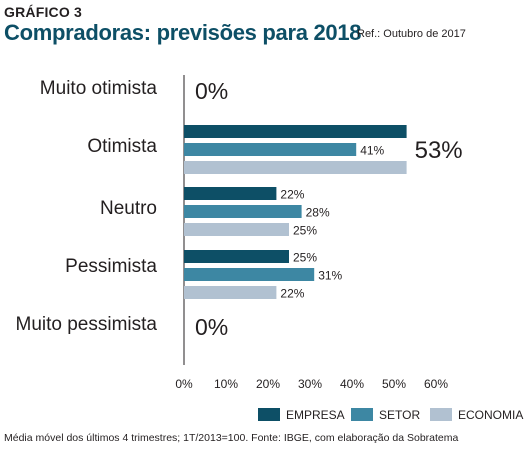 The width and height of the screenshot is (530, 450). What do you see at coordinates (399, 415) in the screenshot?
I see `legend-label-setor: SETOR` at bounding box center [399, 415].